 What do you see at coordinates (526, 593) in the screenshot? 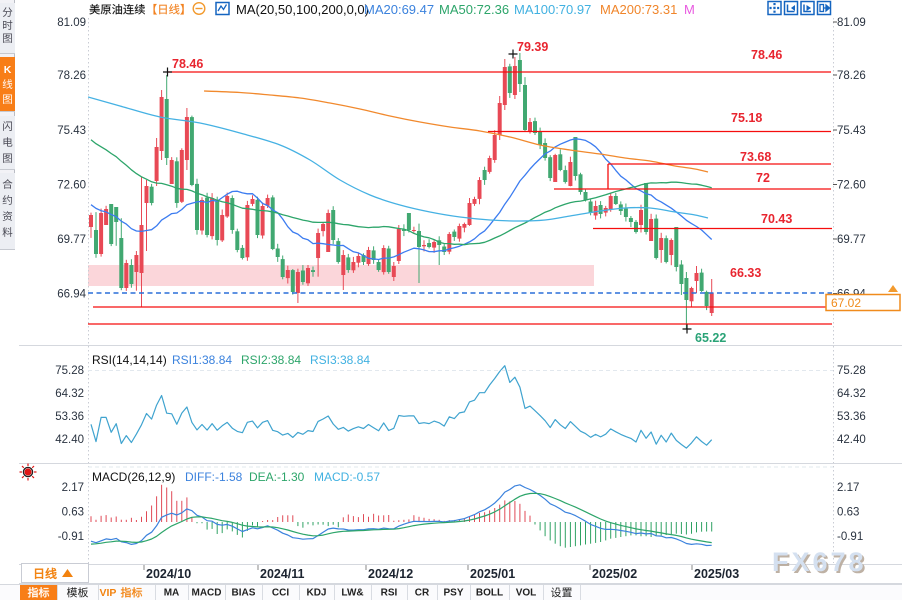
I see `svg-text: VOL` at bounding box center [526, 593].